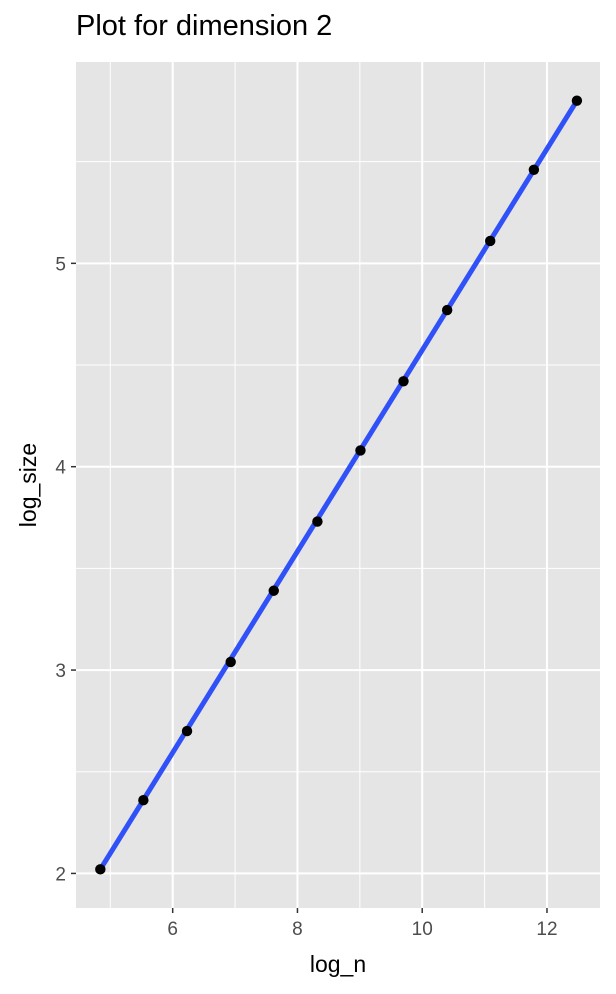  Describe the element at coordinates (422, 929) in the screenshot. I see `x-tick-label: 10` at that location.